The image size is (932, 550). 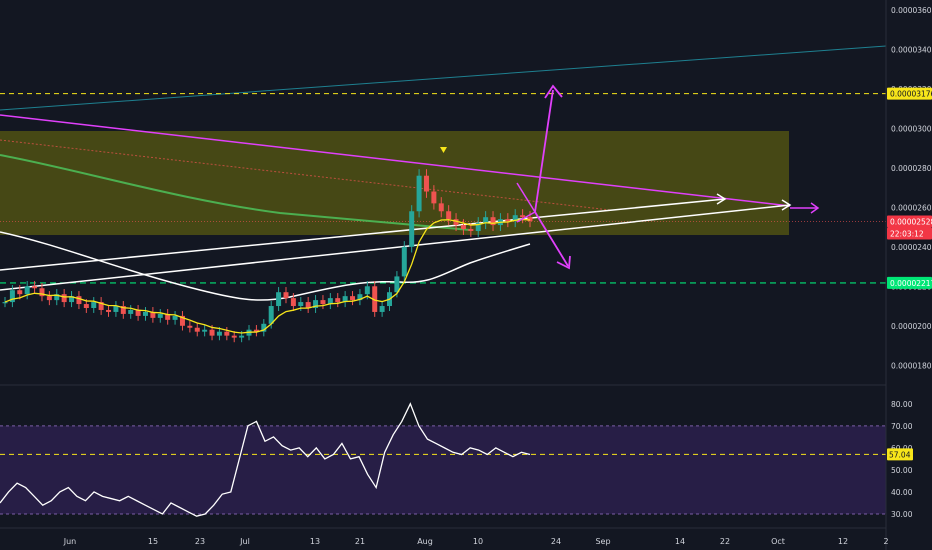 What do you see at coordinates (911, 326) in the screenshot?
I see `y-tick-label: 0.00002000` at bounding box center [911, 326].